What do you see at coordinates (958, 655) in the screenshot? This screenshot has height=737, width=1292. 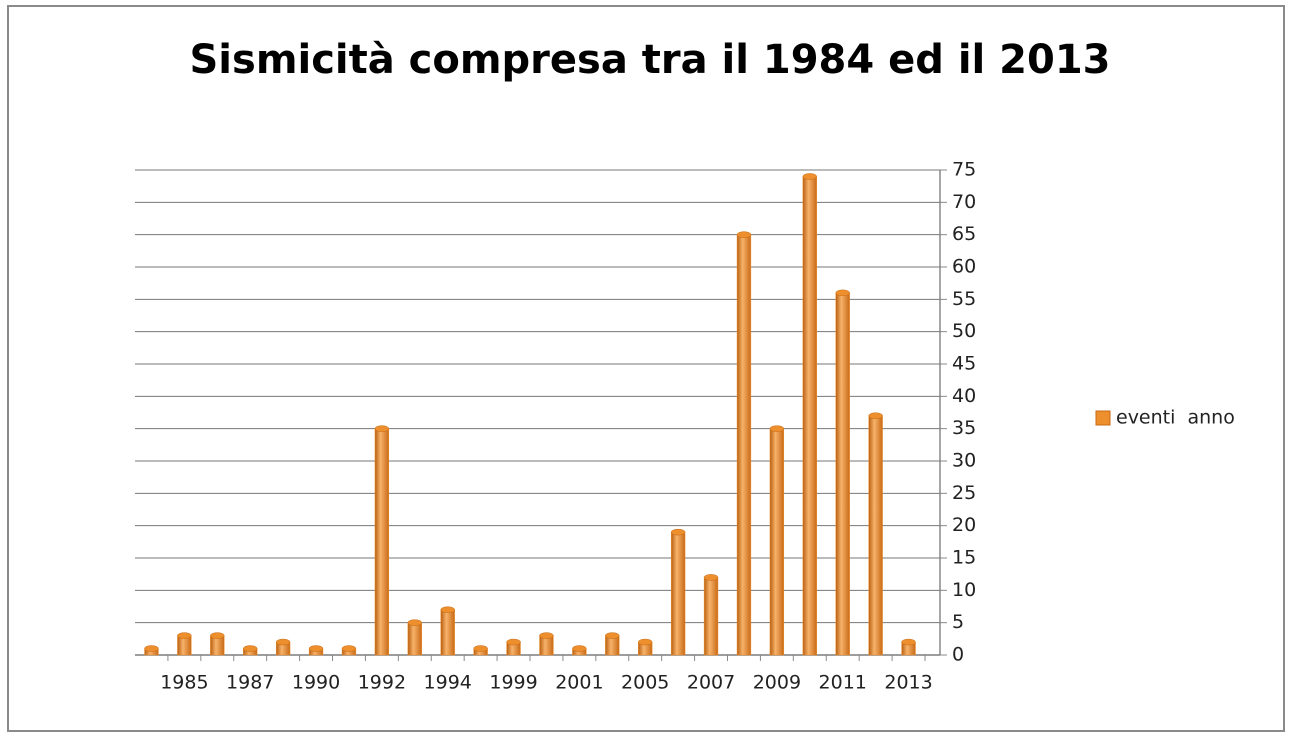 I see `y-tick-label: 0` at bounding box center [958, 655].